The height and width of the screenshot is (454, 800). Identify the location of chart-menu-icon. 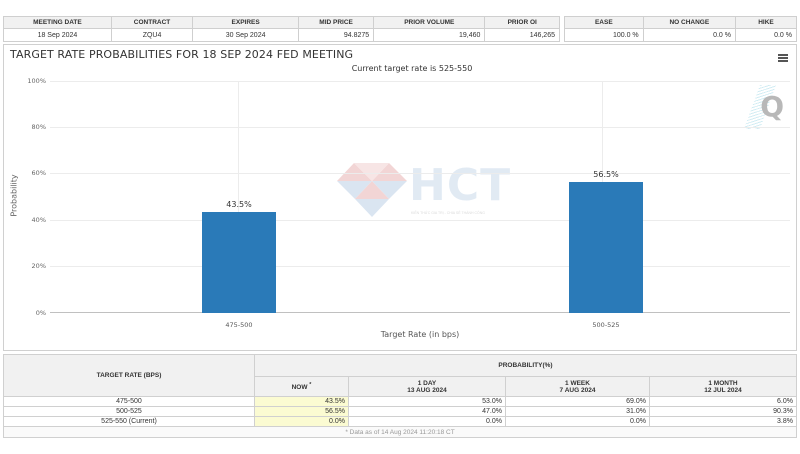
(783, 58).